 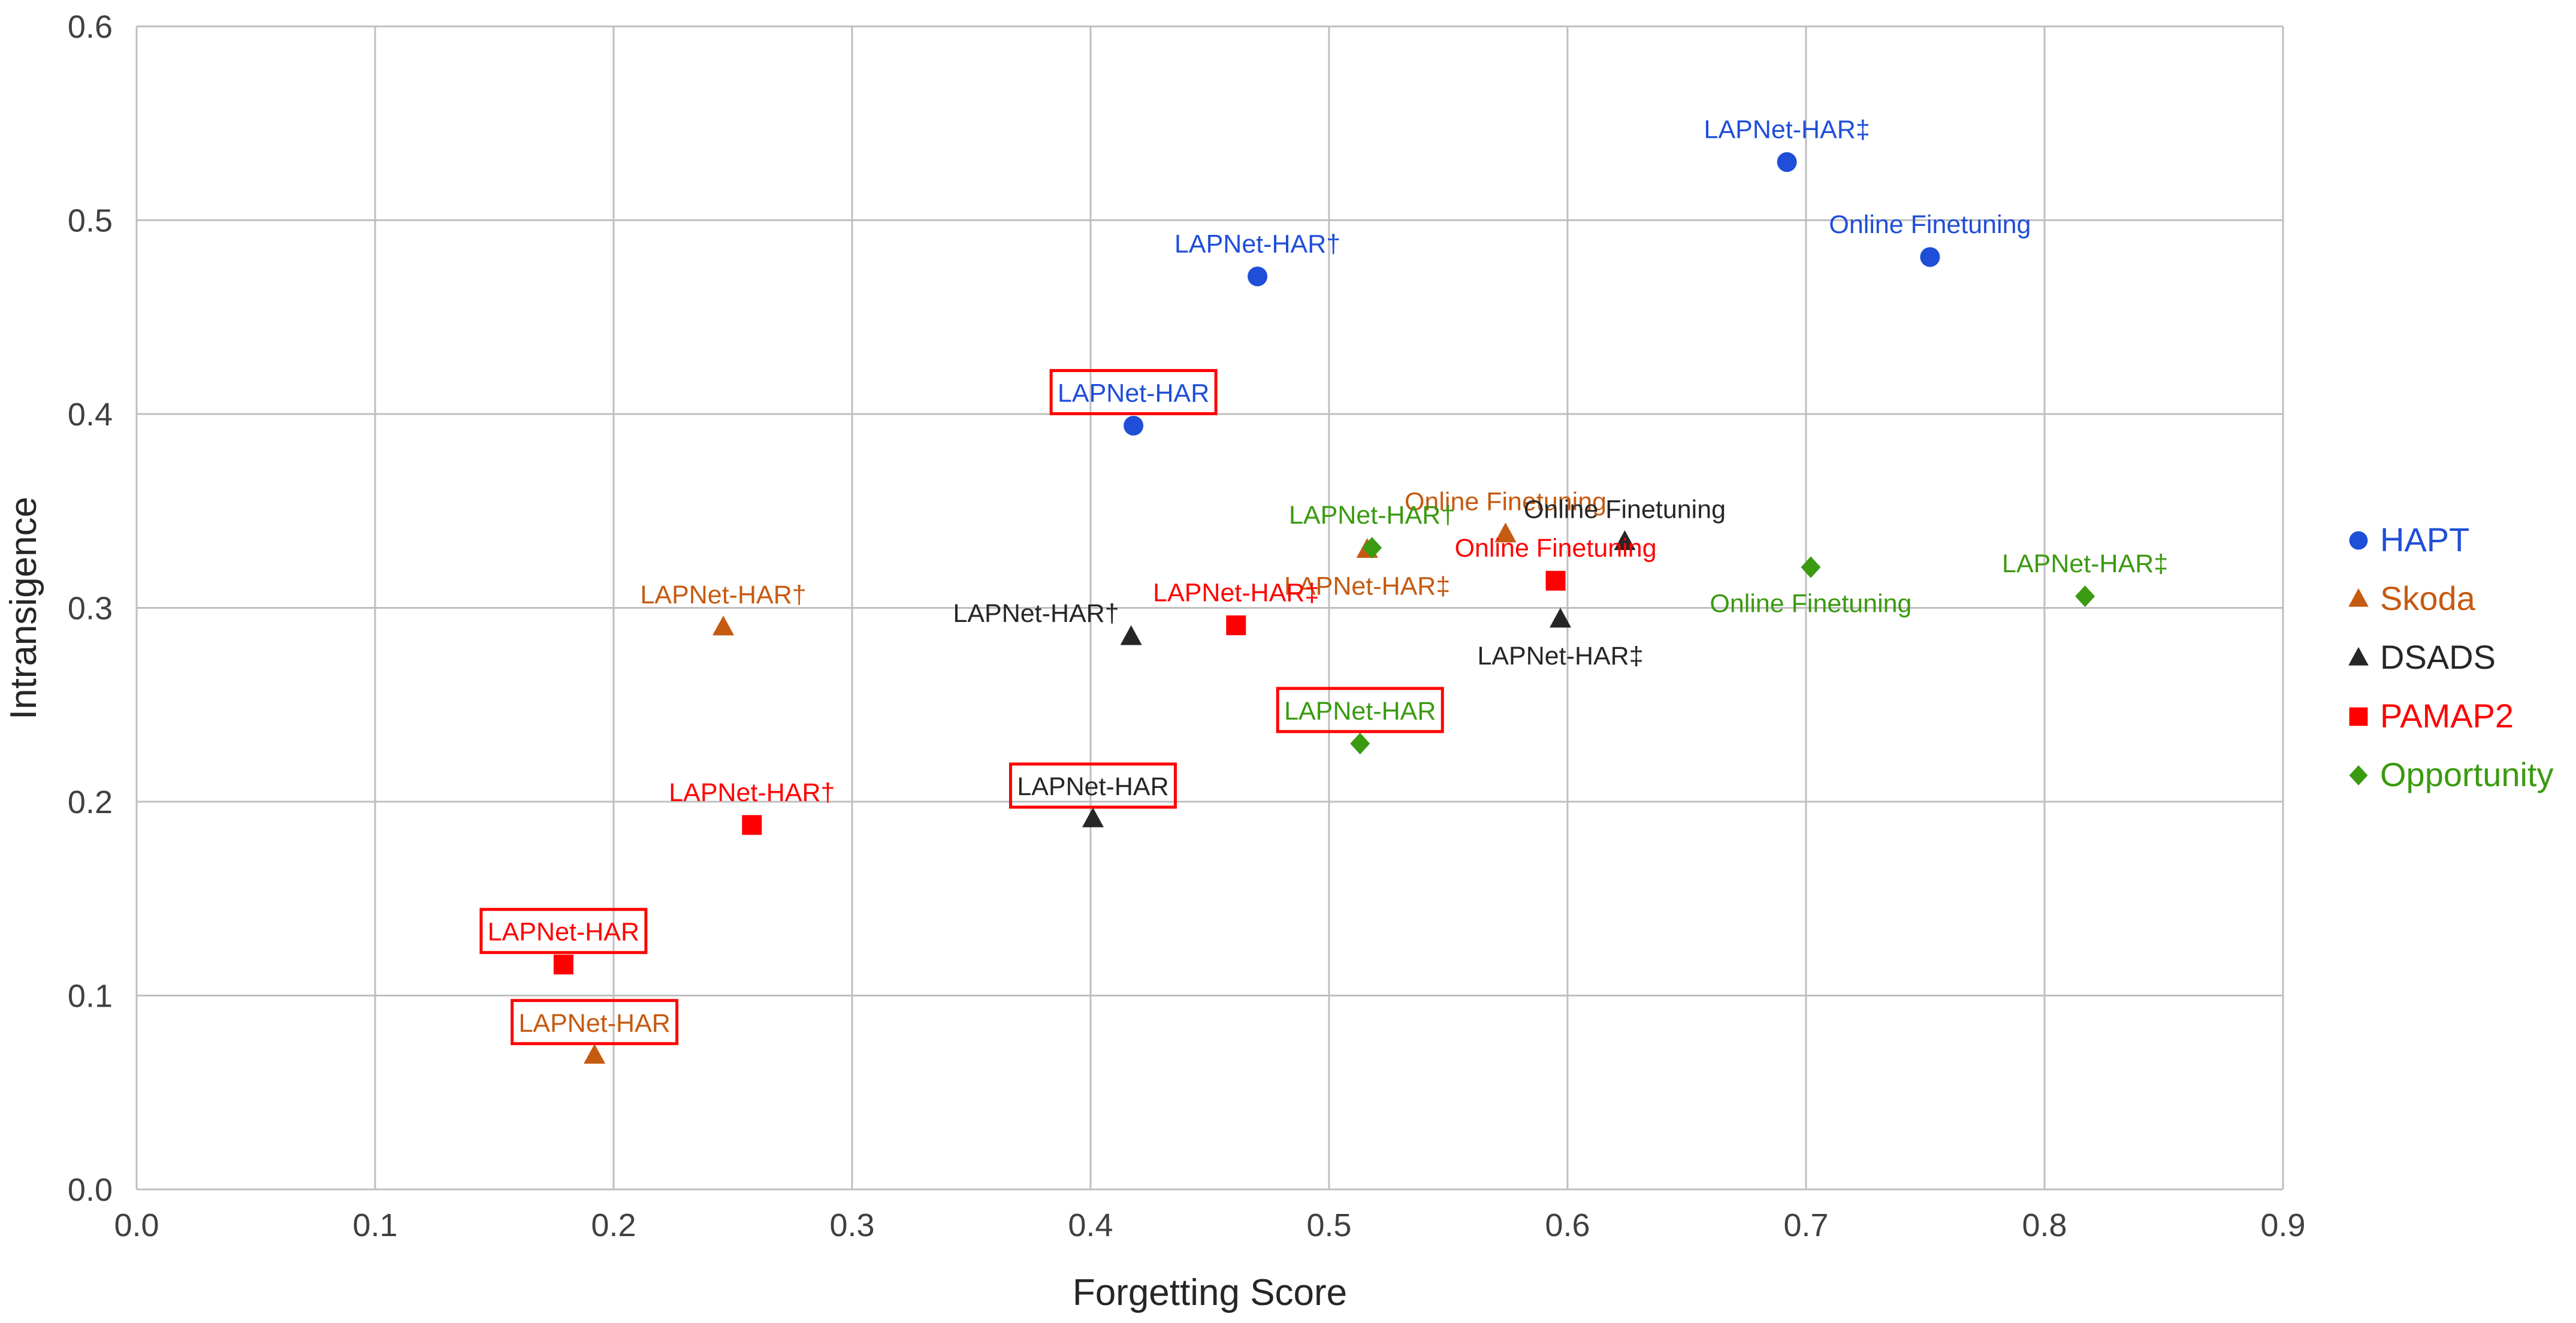 What do you see at coordinates (2282, 1225) in the screenshot?
I see `x-tick-label: 0.9` at bounding box center [2282, 1225].